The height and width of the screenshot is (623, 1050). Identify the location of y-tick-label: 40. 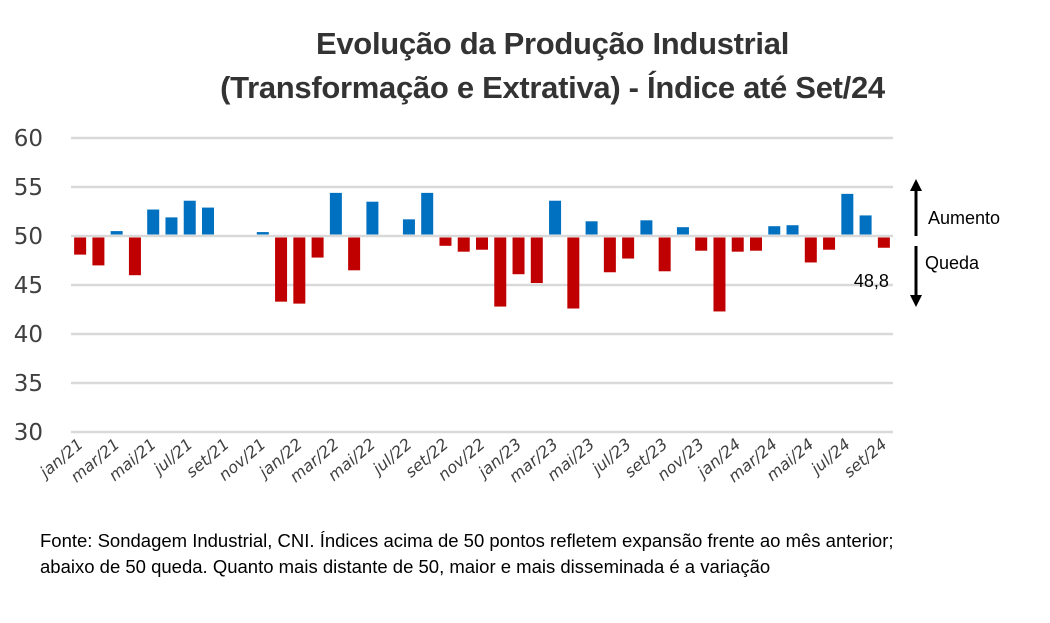
(28, 335).